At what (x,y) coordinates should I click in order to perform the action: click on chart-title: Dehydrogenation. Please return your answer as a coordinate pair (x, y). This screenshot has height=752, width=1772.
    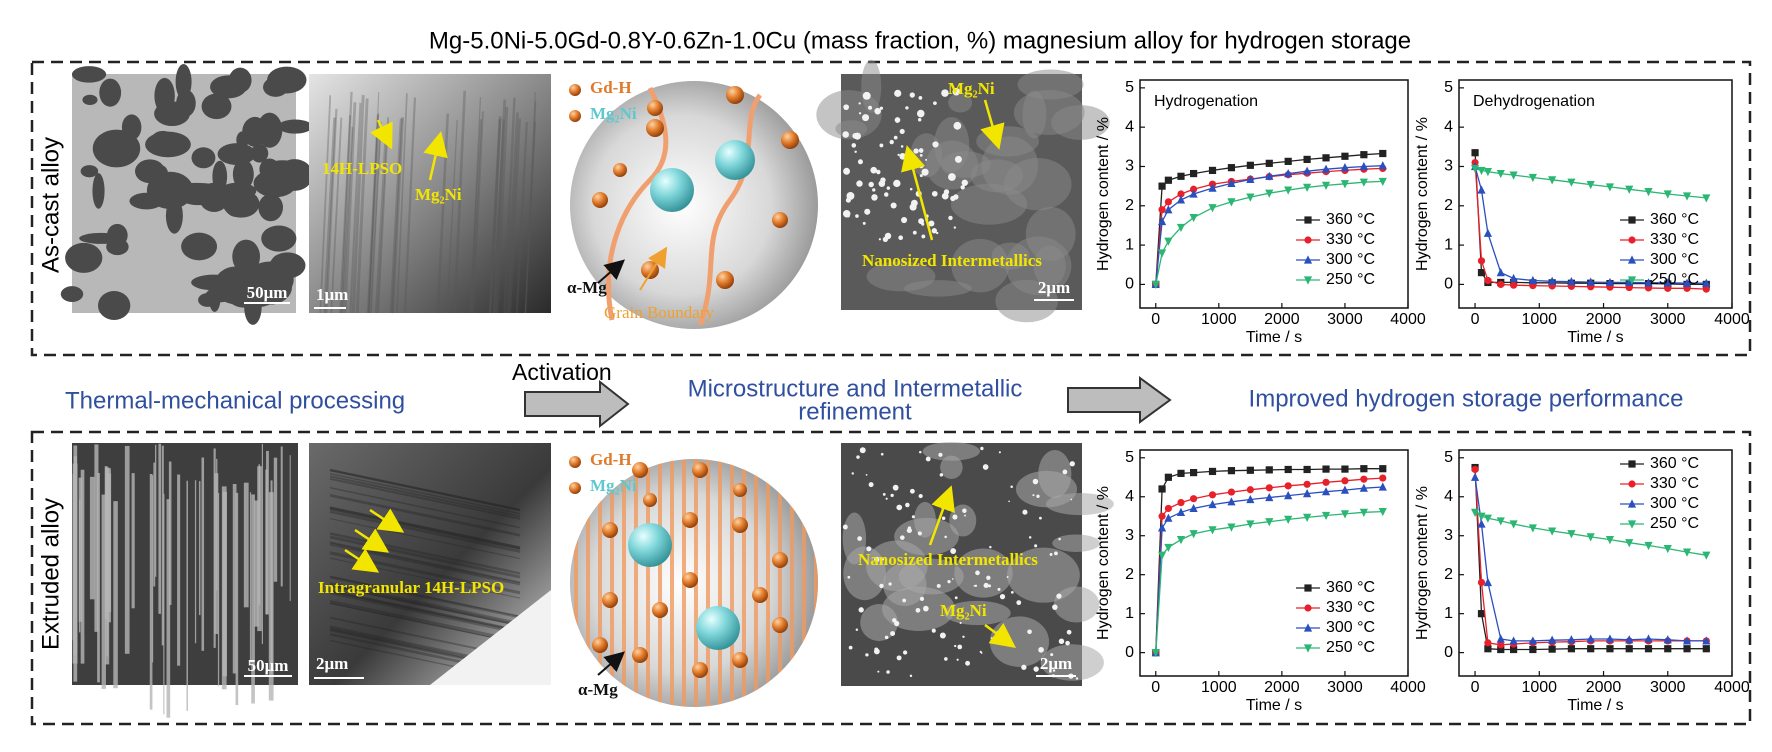
    Looking at the image, I should click on (1534, 101).